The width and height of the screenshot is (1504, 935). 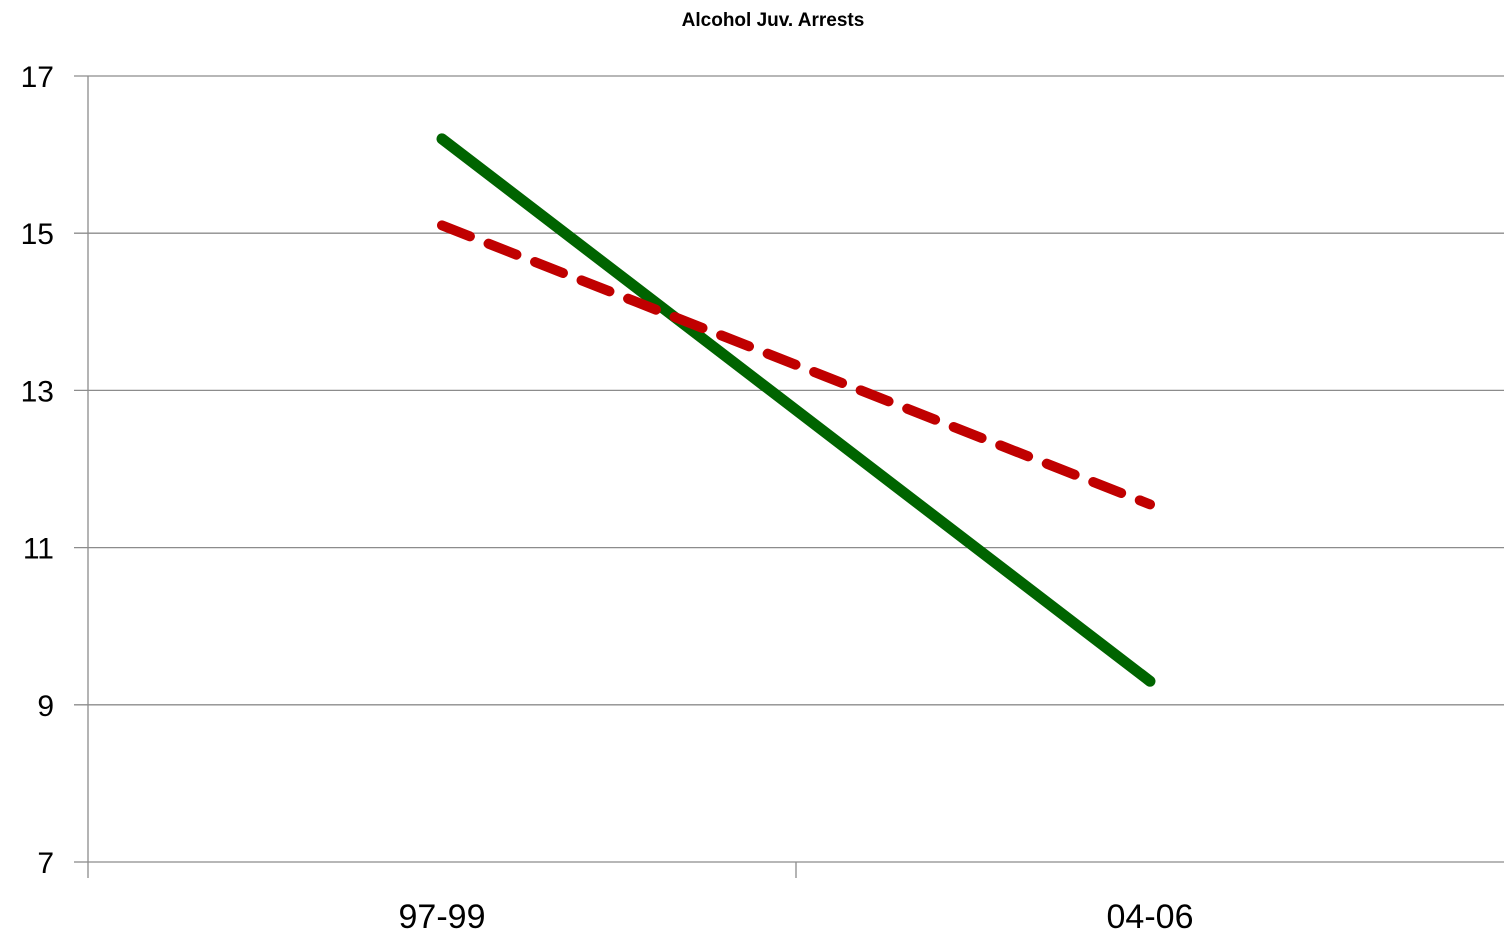 I want to click on y-tick-label: 7, so click(x=45, y=863).